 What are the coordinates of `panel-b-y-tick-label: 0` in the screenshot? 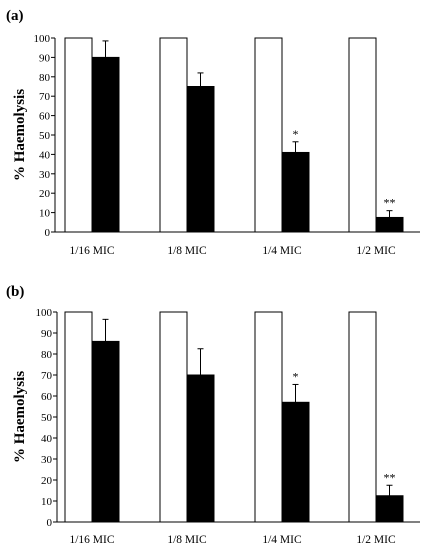 It's located at (50, 523).